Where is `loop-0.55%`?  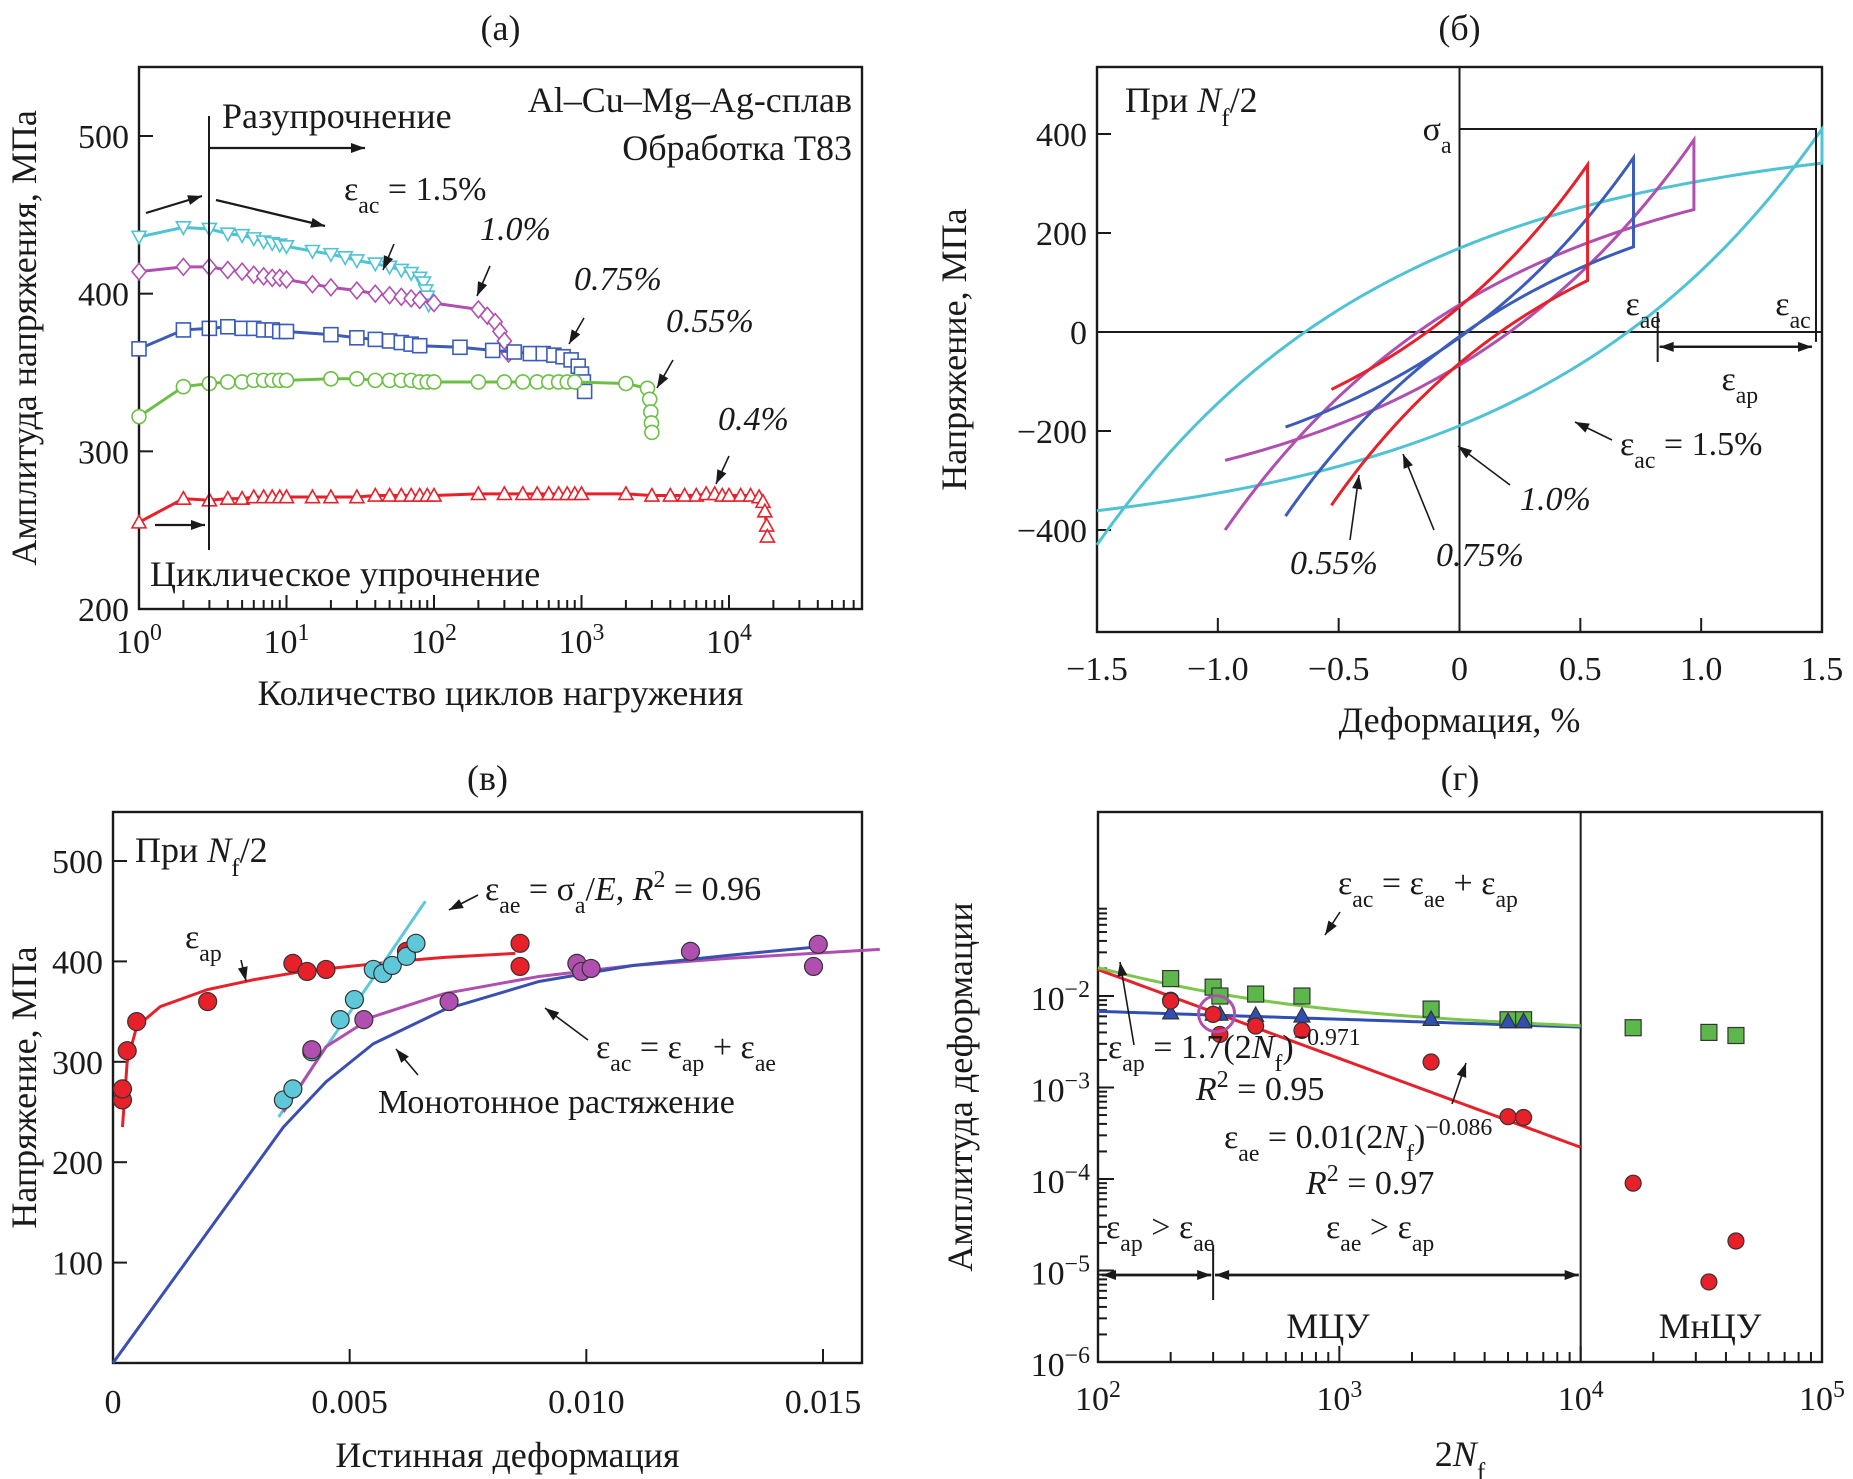
loop-0.55% is located at coordinates (1460, 333).